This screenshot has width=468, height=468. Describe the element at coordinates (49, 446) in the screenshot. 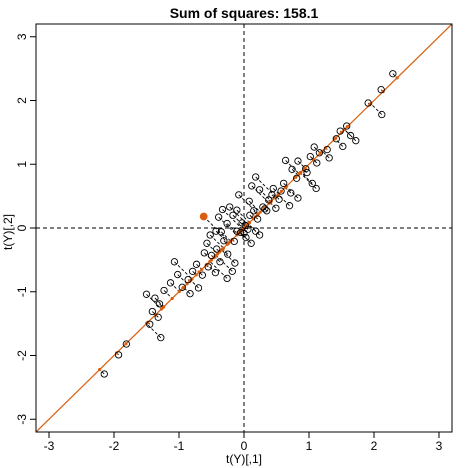

I see `x-tick-label: -3` at that location.